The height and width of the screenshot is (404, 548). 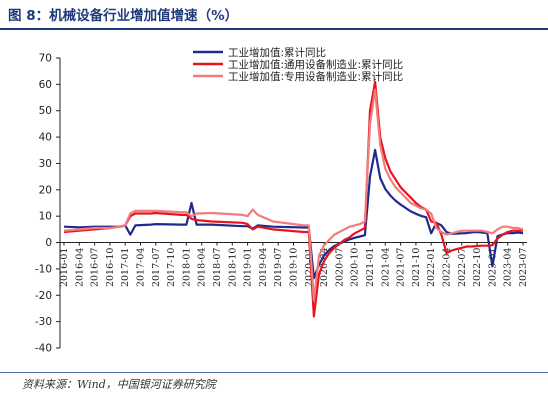 I want to click on y-tick-label: -40, so click(x=43, y=349).